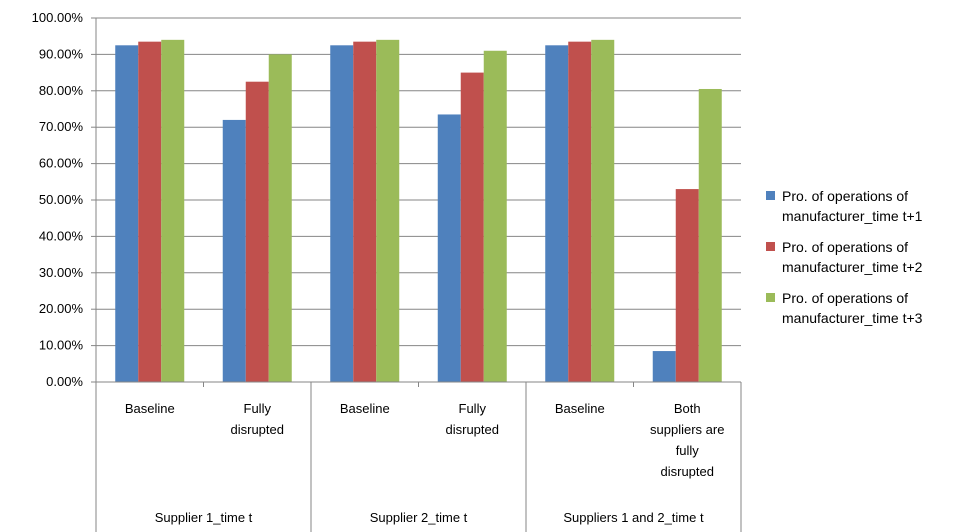 The image size is (976, 532). Describe the element at coordinates (61, 53) in the screenshot. I see `y-tick-label: 90.00%` at that location.